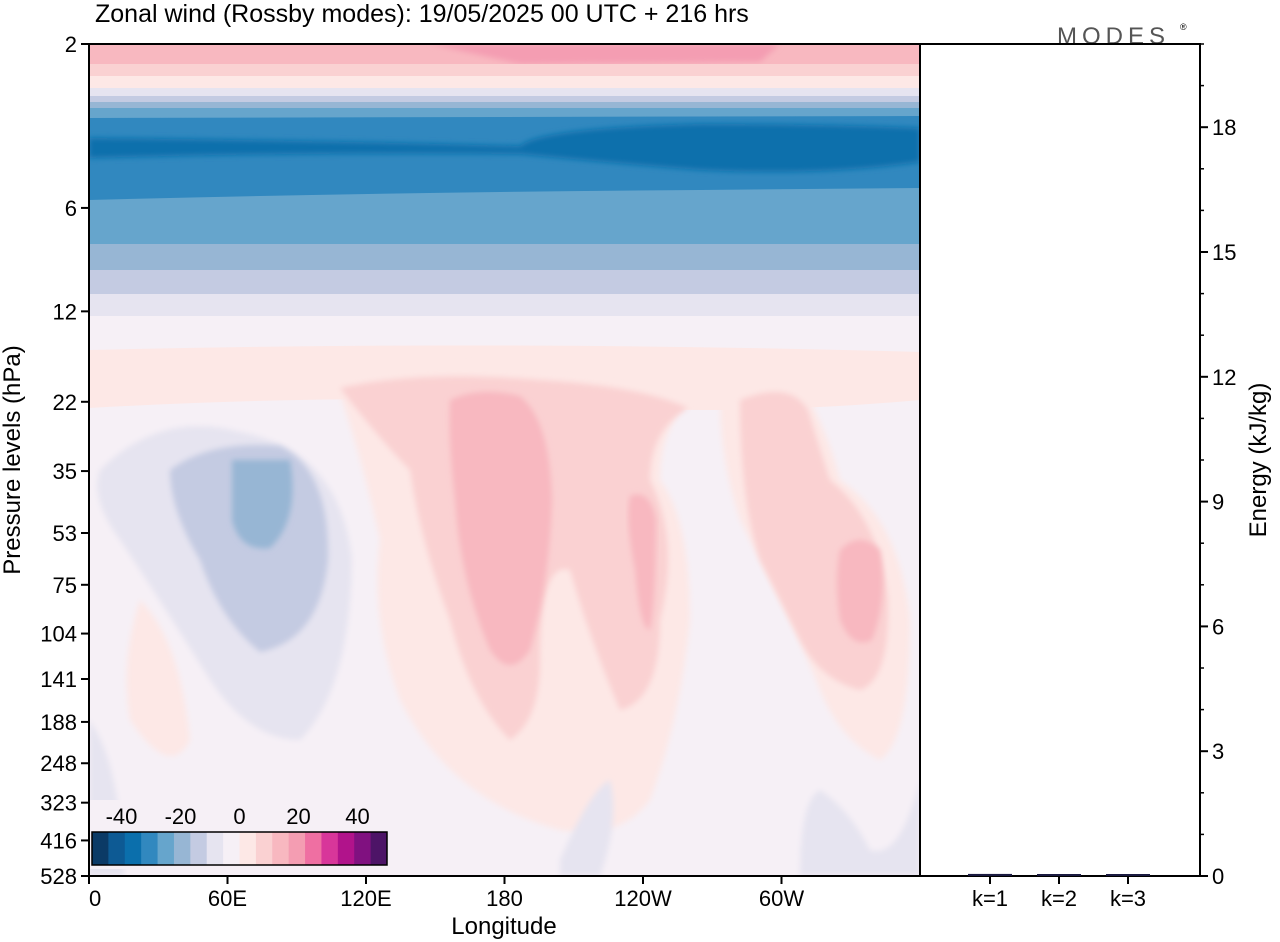  What do you see at coordinates (504, 898) in the screenshot?
I see `x-tick-label: 180` at bounding box center [504, 898].